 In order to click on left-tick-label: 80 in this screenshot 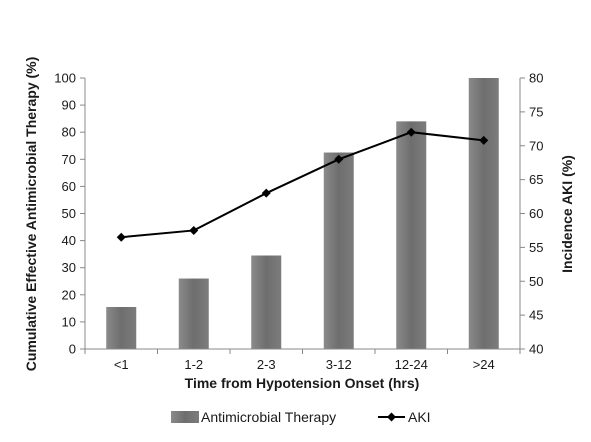, I will do `click(69, 132)`.